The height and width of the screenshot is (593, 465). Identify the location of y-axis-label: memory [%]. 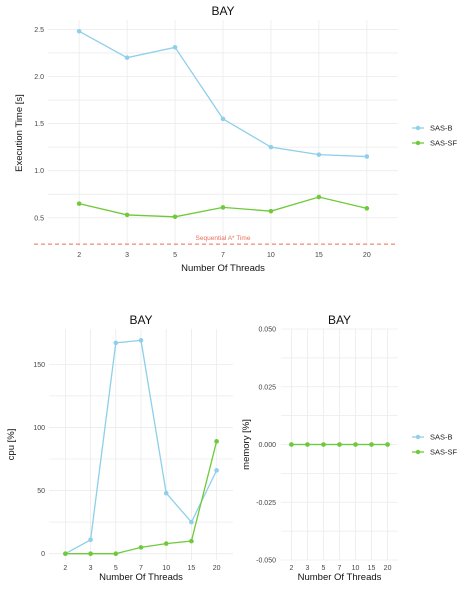
(246, 444).